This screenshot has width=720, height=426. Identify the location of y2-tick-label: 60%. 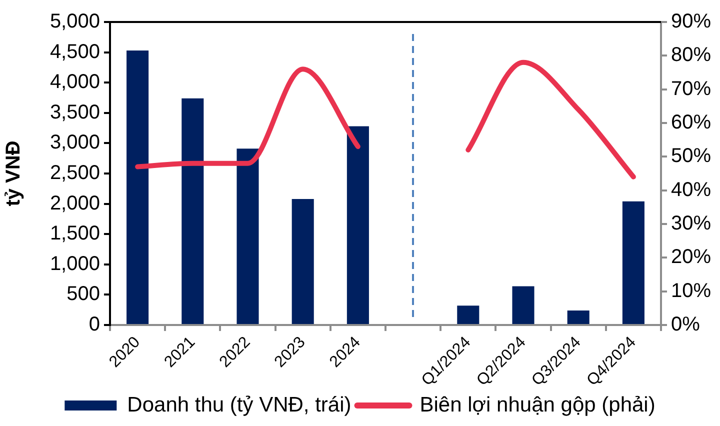
(691, 123).